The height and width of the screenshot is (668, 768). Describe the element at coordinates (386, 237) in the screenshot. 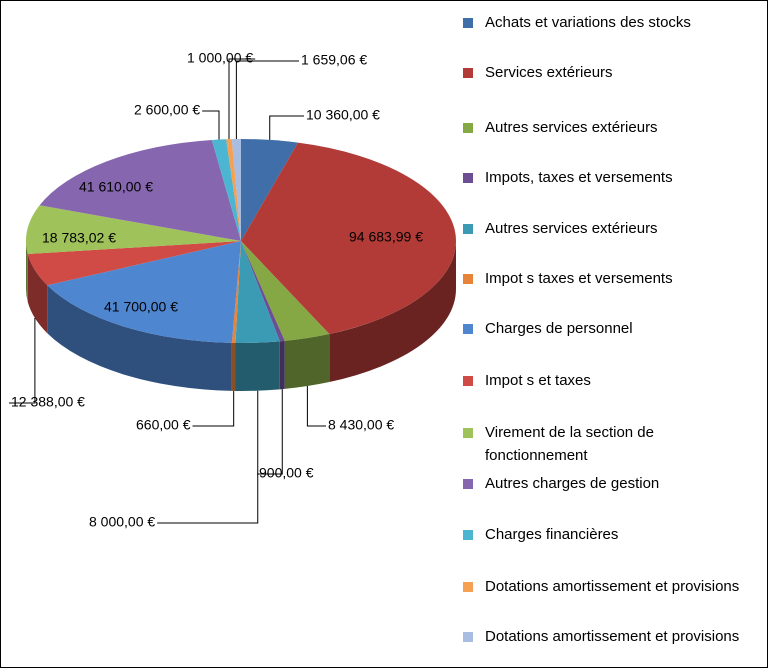

I see `data-label: 94 683,99 €` at that location.